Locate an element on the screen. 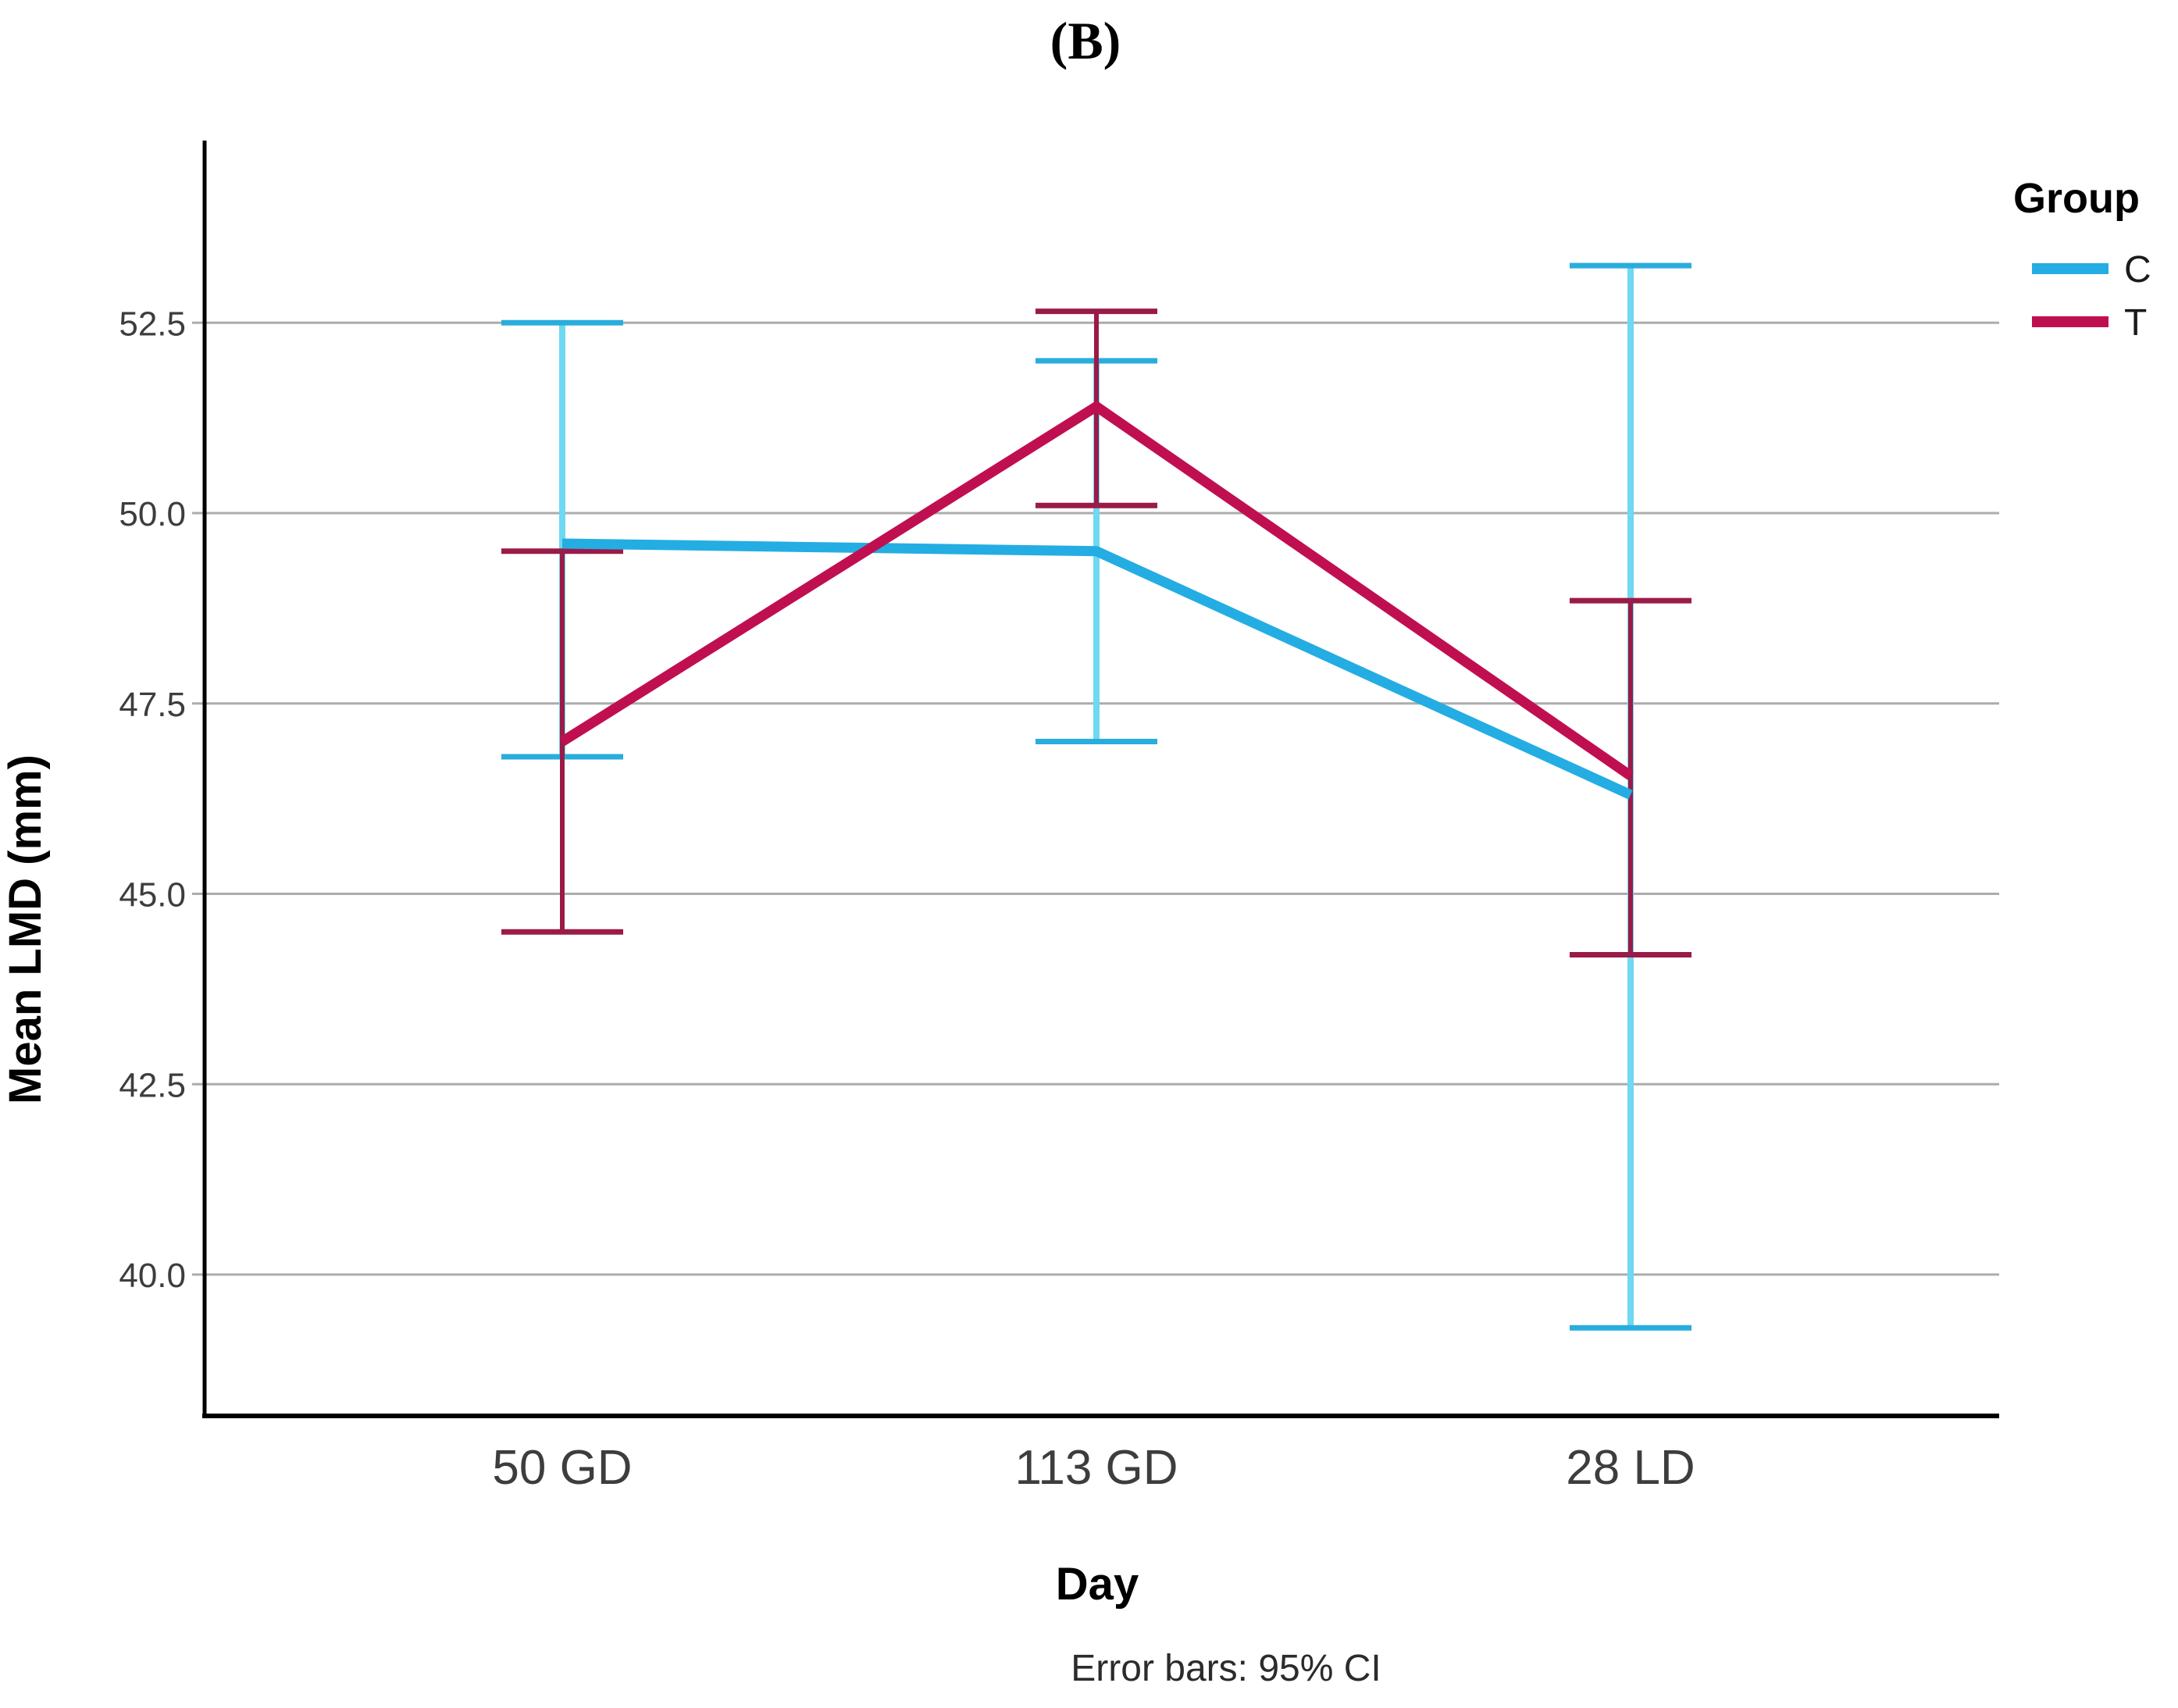 The image size is (2178, 1708). x-tick-label: 113 GD is located at coordinates (1096, 1468).